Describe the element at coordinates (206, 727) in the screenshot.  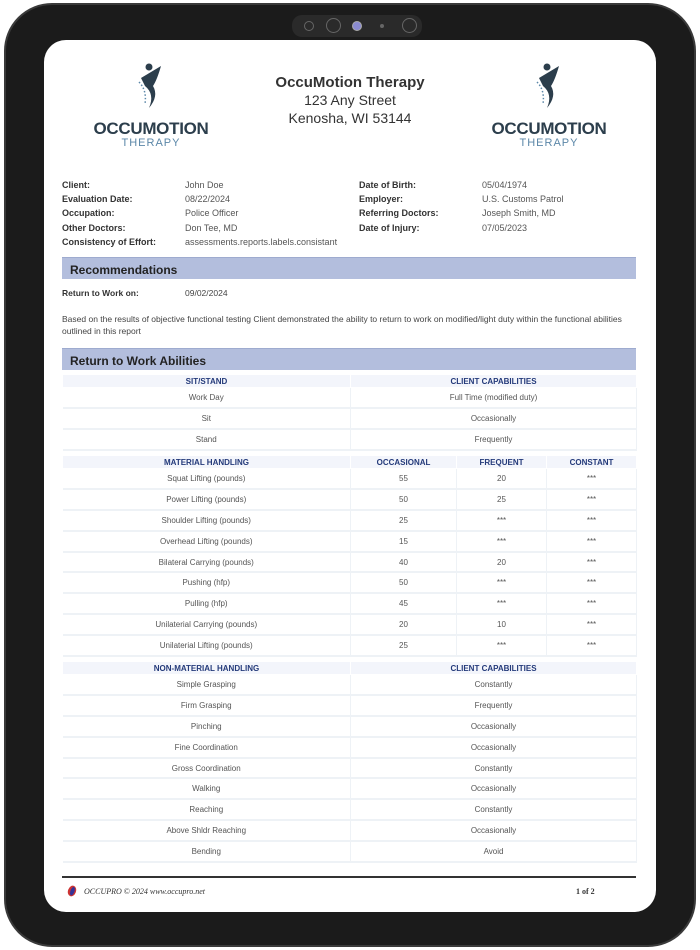
I see `ability-name: Pinching` at that location.